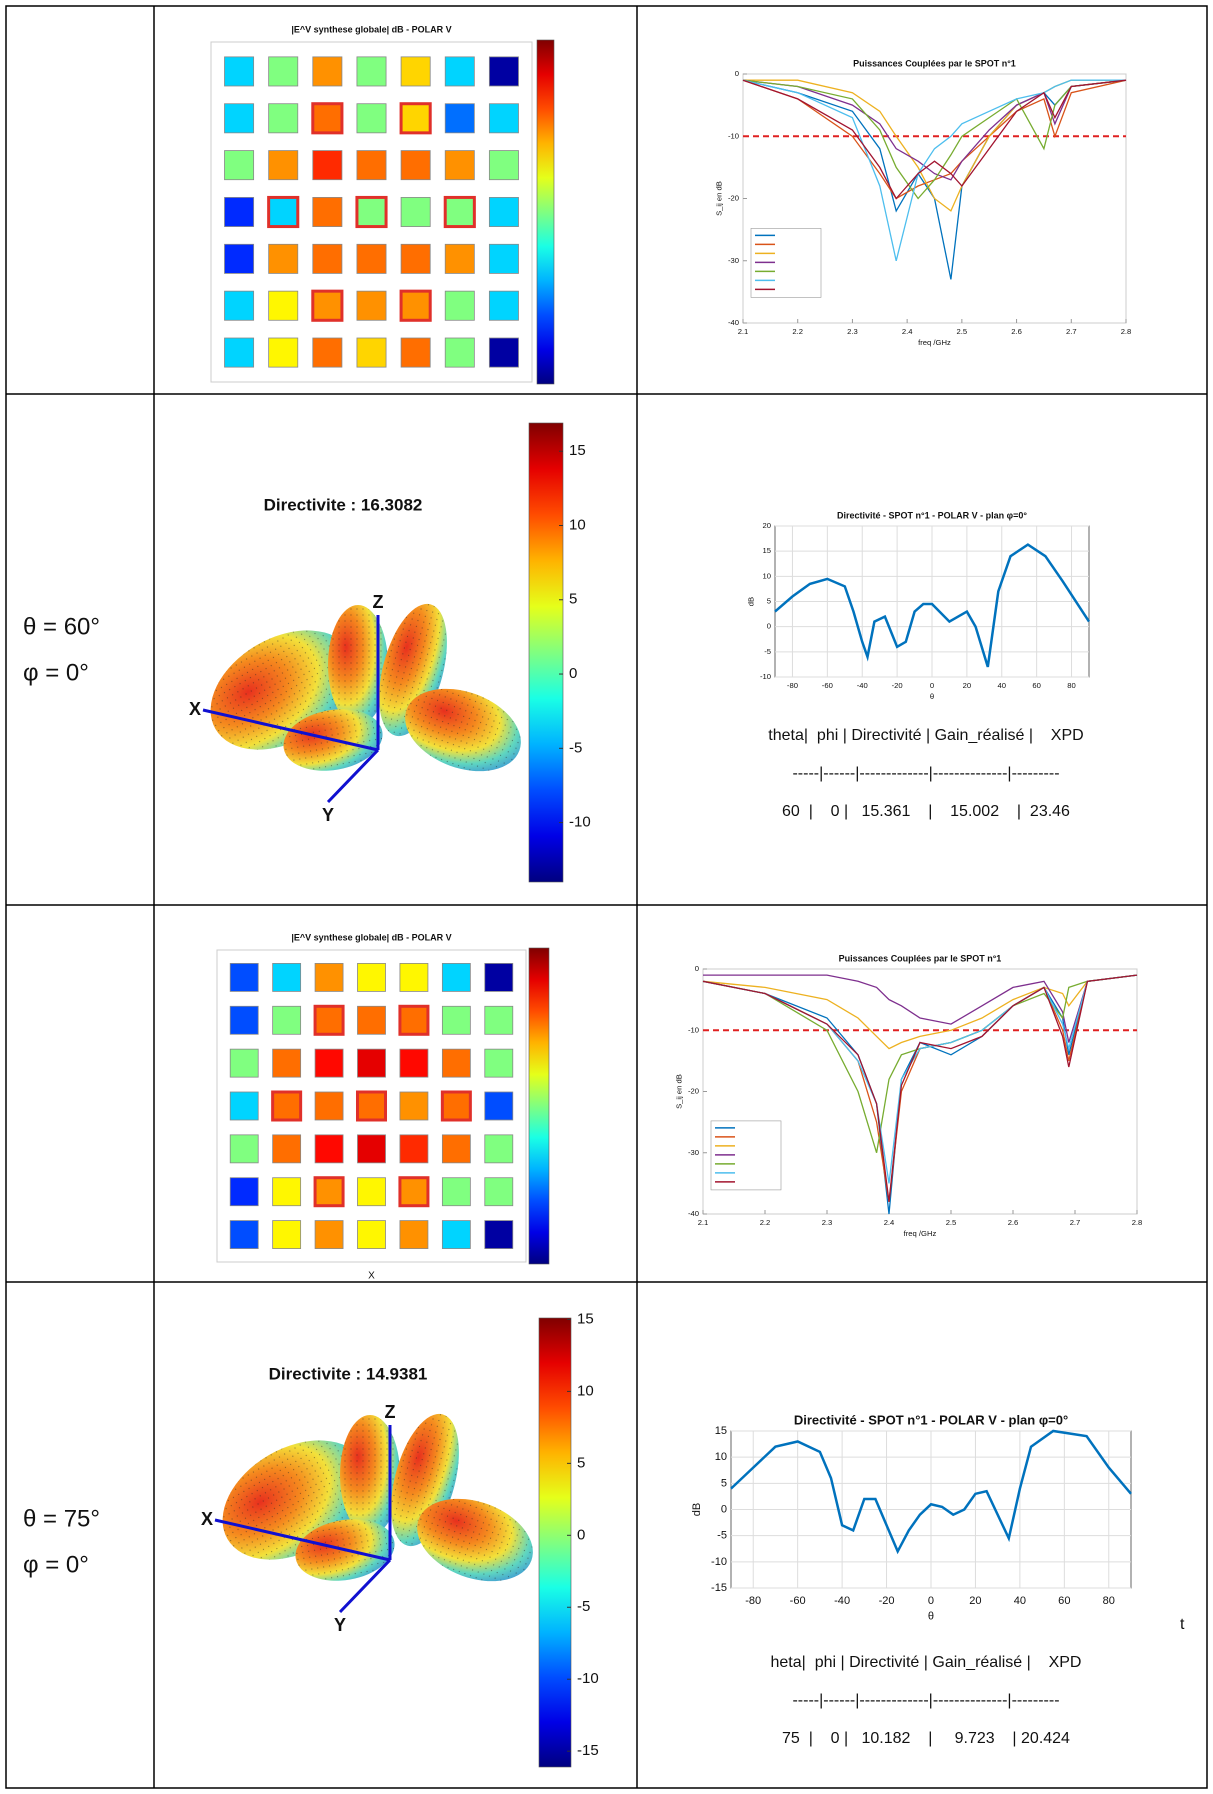  Describe the element at coordinates (61, 626) in the screenshot. I see `angle-label: θ = 60°` at that location.